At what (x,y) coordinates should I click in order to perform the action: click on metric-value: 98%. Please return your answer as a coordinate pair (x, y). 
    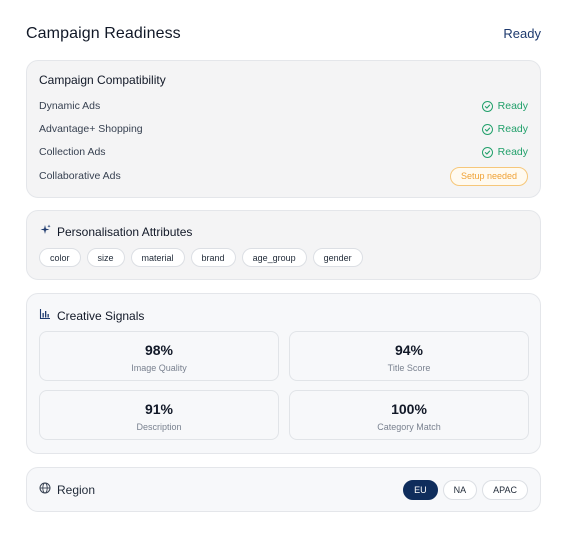
    Looking at the image, I should click on (159, 350).